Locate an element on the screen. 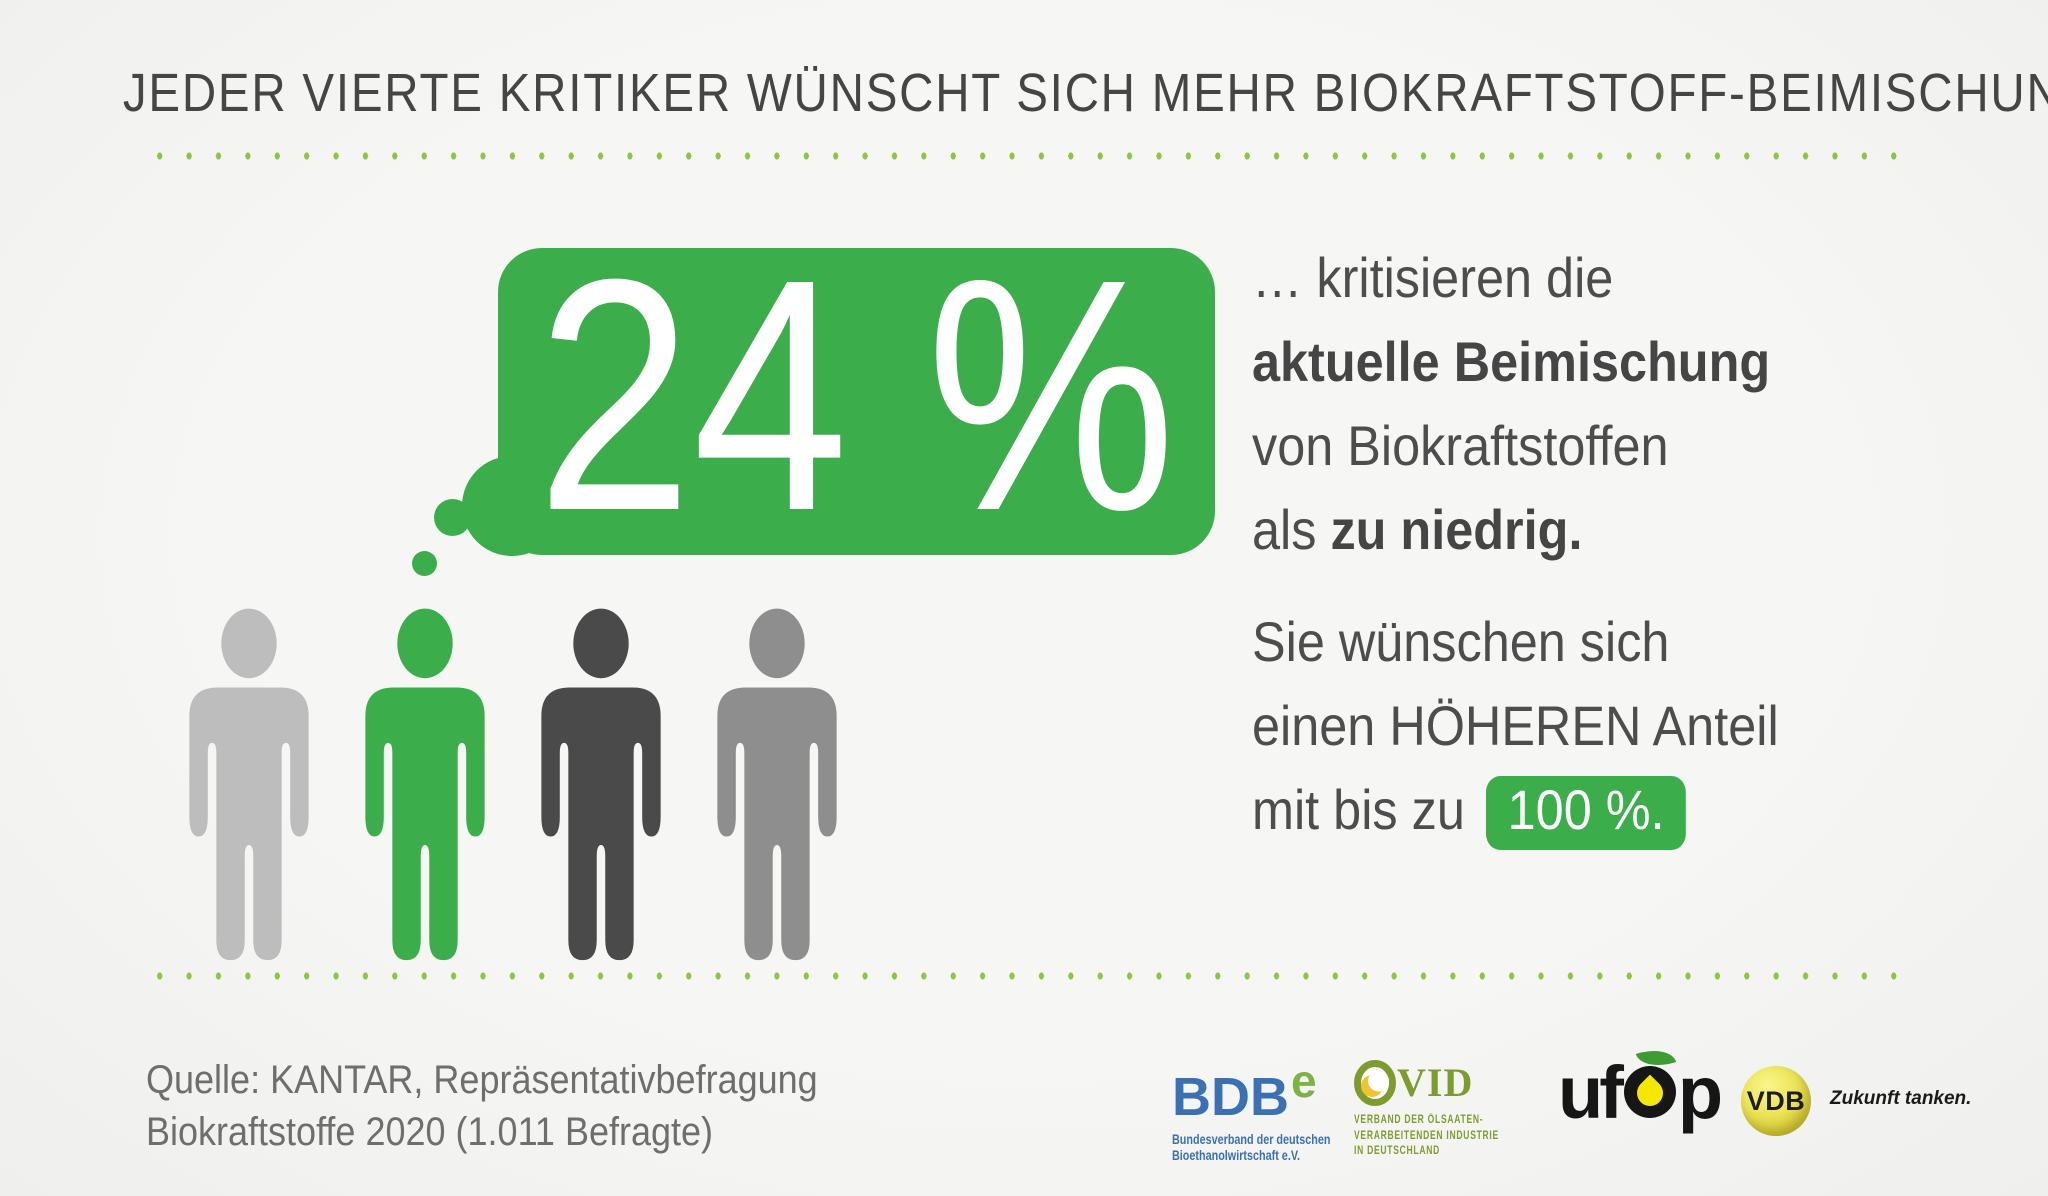  source-line-1: Quelle: KANTAR, Repräsentativbefragung is located at coordinates (482, 1080).